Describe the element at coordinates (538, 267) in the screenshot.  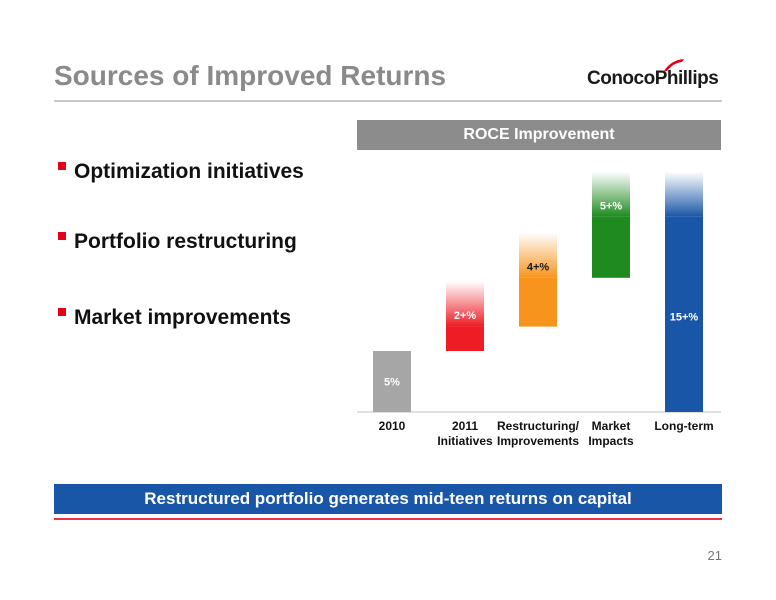
I see `bar-value-label: 4+%` at that location.